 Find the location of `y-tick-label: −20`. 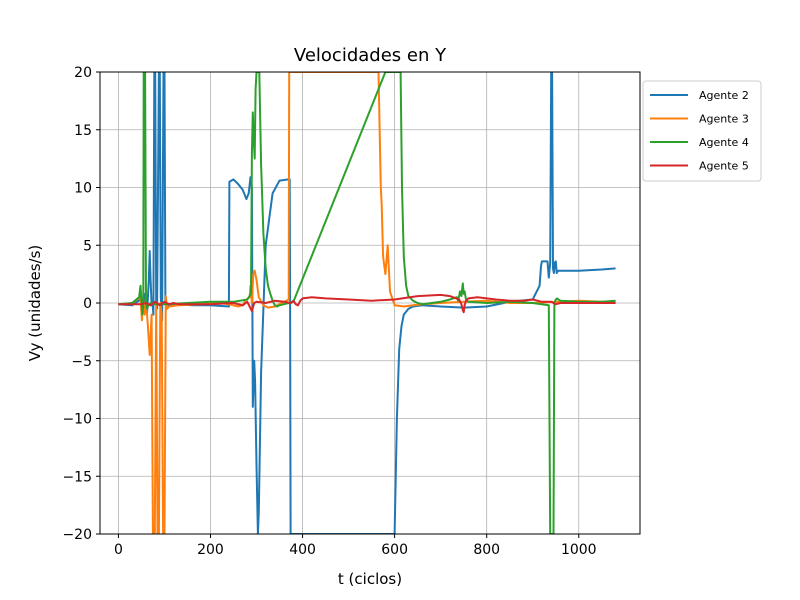

y-tick-label: −20 is located at coordinates (77, 535).